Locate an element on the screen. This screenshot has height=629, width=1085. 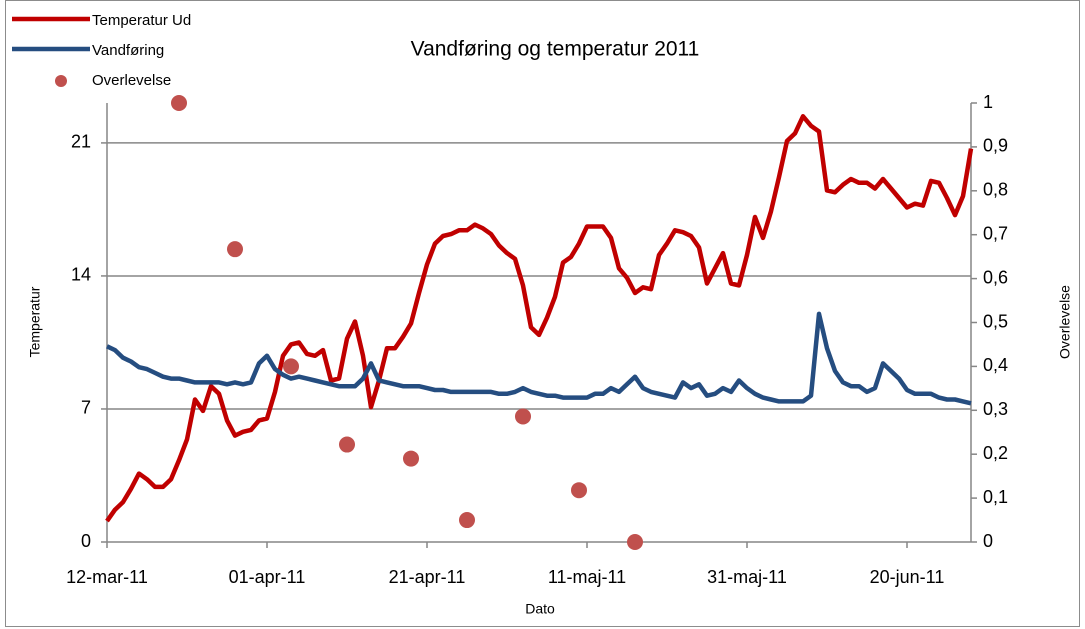
y2-axis-title: Overlevelse is located at coordinates (1065, 322).